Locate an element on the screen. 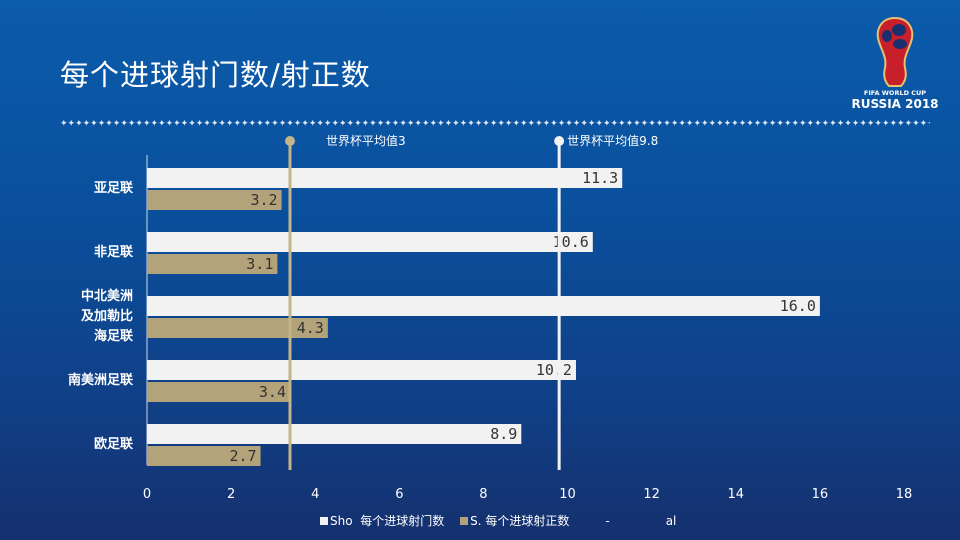  legend: Sho 每个进球射门数 S. 每个进球射正数 - al is located at coordinates (498, 520).